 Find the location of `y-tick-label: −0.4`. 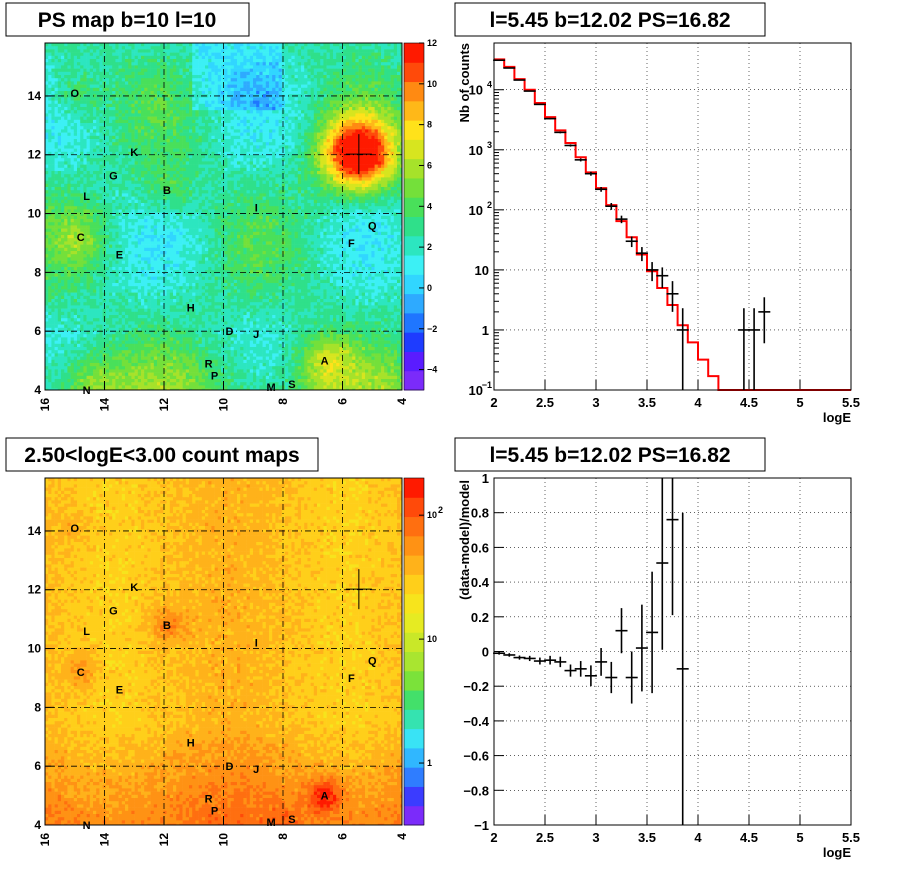

y-tick-label: −0.4 is located at coordinates (476, 721).